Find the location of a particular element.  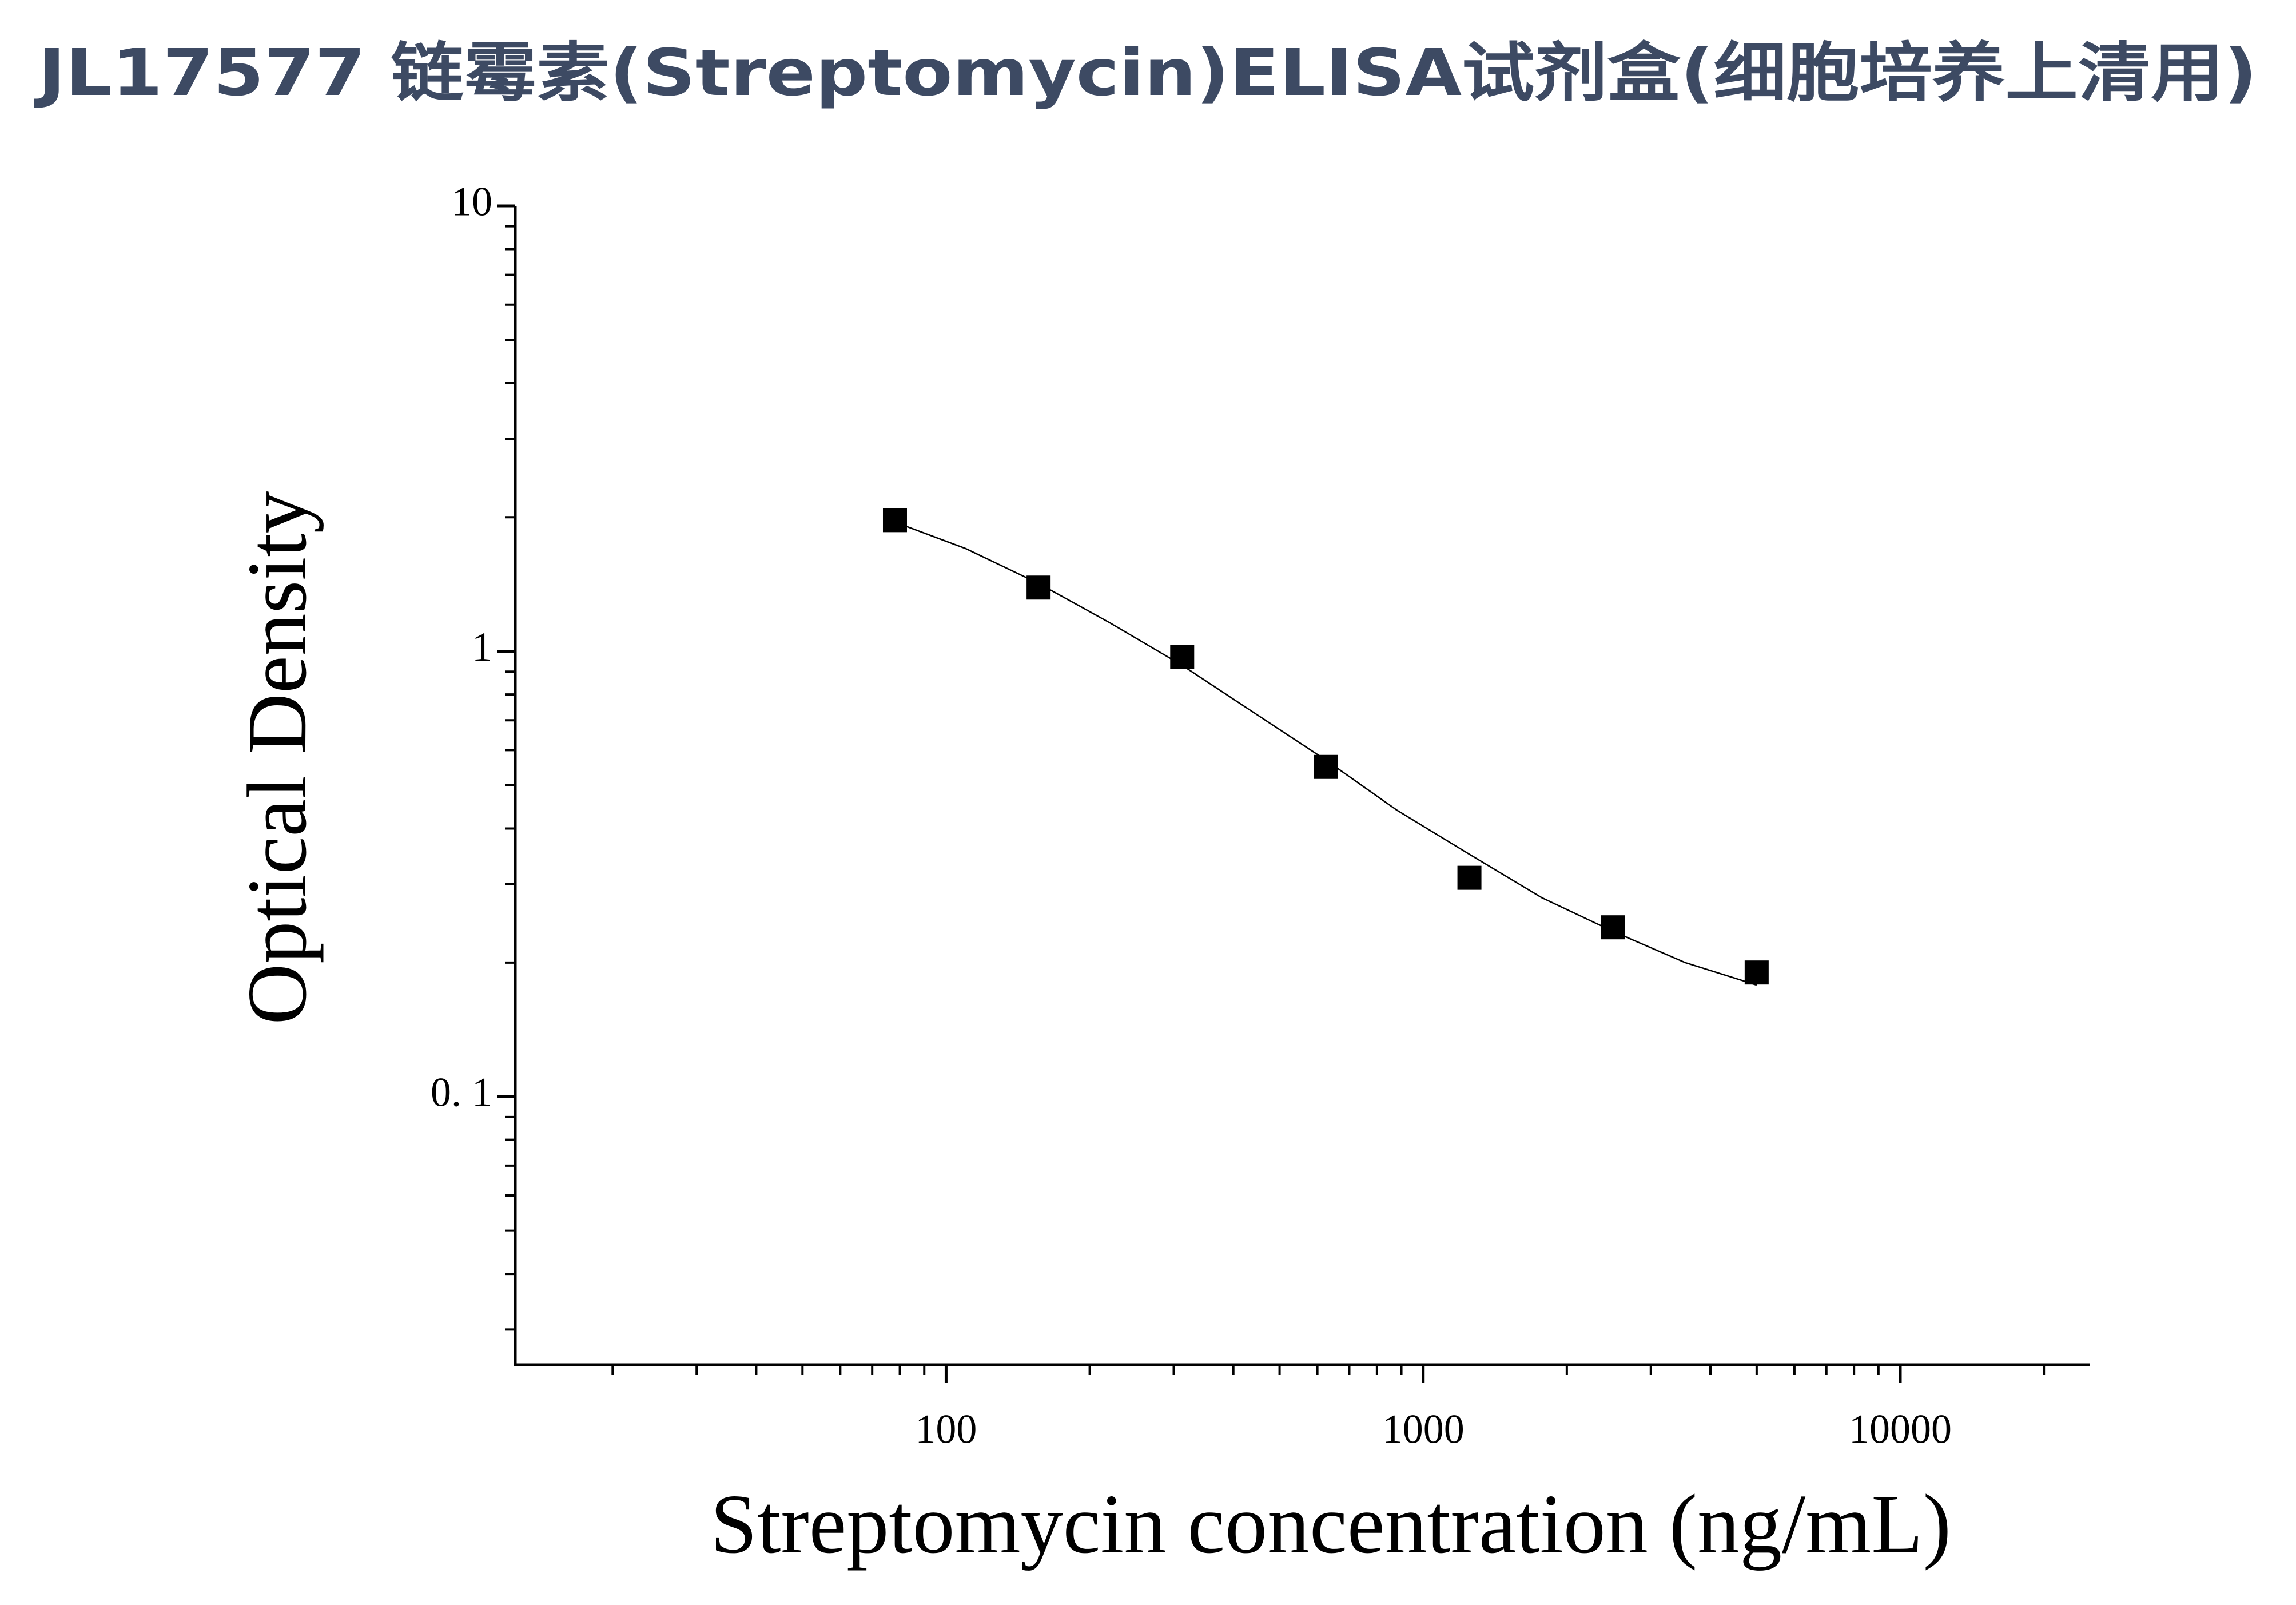

y-tick-label: 1 is located at coordinates (482, 647).